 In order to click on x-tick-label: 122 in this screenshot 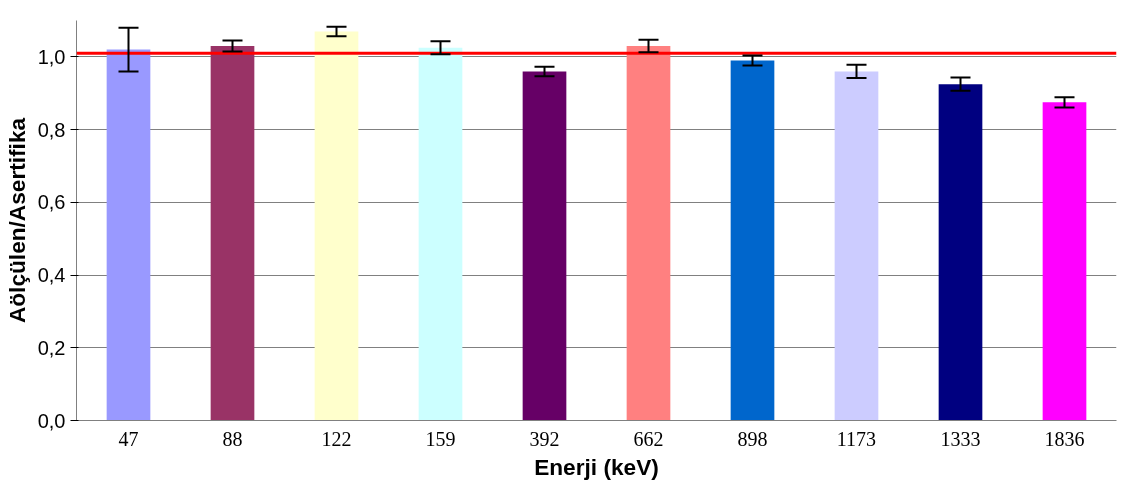, I will do `click(336, 438)`.